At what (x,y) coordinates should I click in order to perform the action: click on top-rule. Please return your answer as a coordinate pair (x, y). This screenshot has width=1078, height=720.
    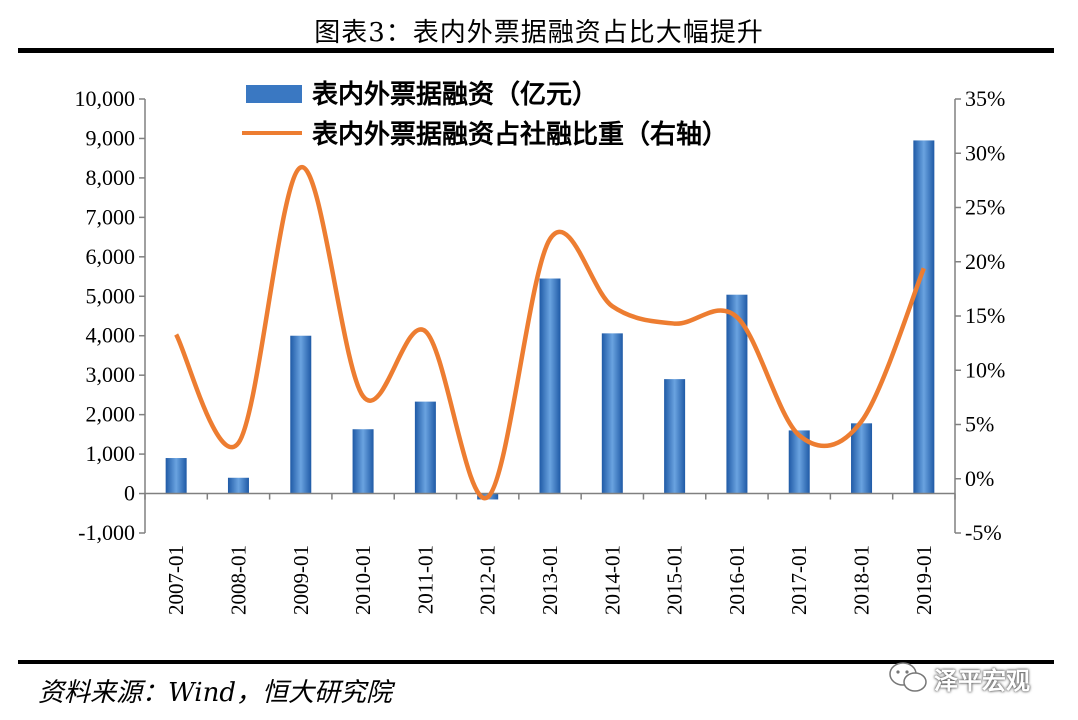
    Looking at the image, I should click on (536, 50).